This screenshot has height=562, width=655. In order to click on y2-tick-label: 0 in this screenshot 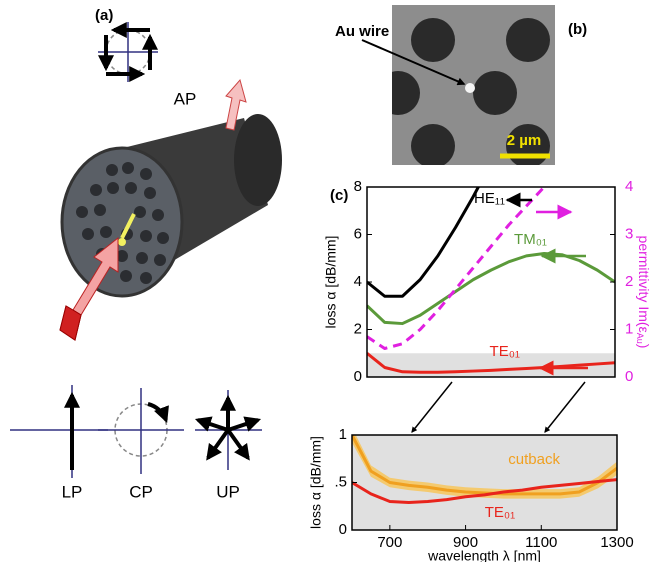, I will do `click(629, 376)`.